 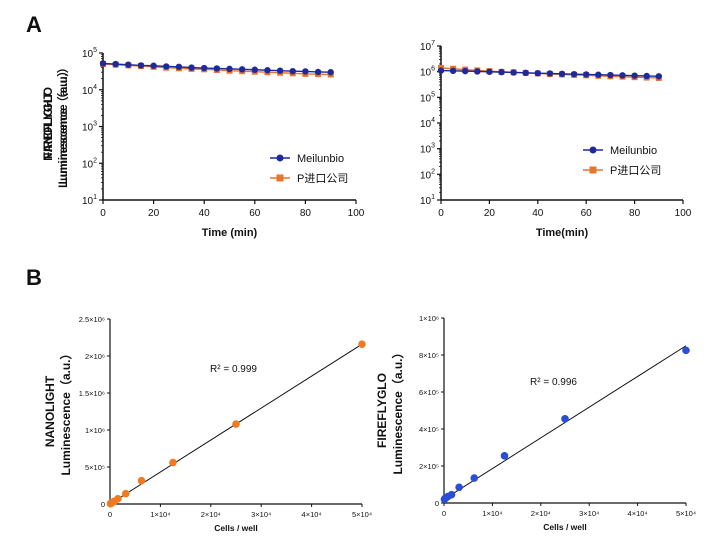 I want to click on r-squared-annotation: R² = 0.999, so click(x=233, y=369).